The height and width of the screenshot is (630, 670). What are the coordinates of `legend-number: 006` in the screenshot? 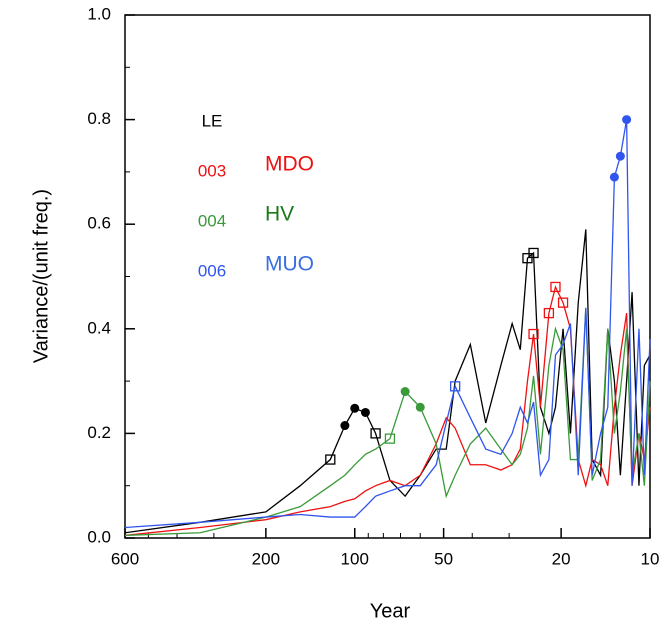 It's located at (212, 270).